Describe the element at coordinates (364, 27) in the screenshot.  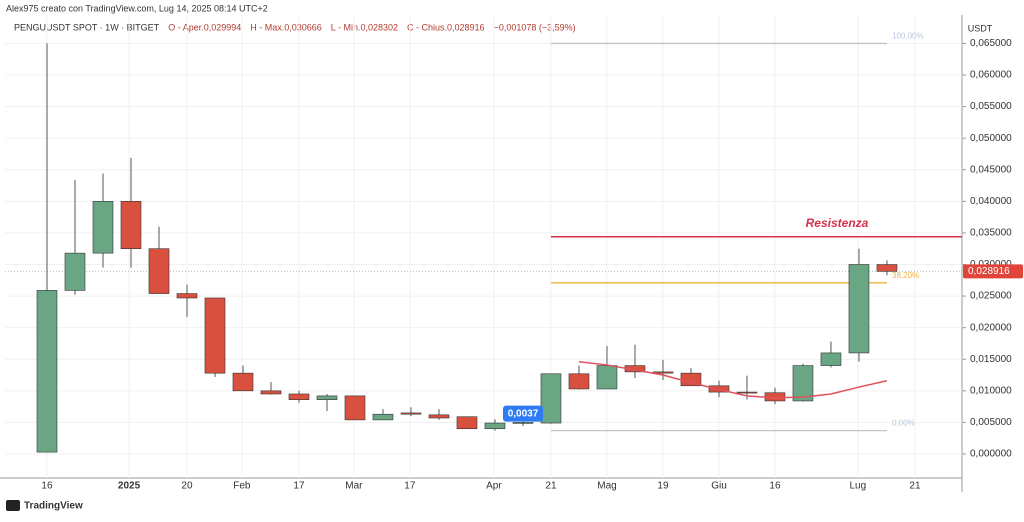
I see `legend-item: L - Min.0,028302` at that location.